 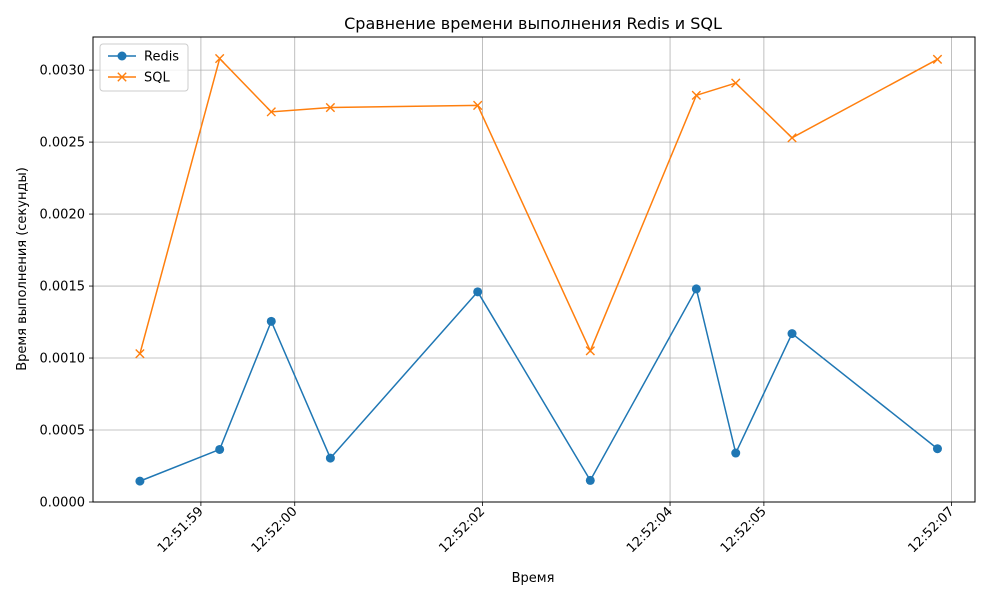 I want to click on y-tick-label: 0.0000, so click(x=63, y=503).